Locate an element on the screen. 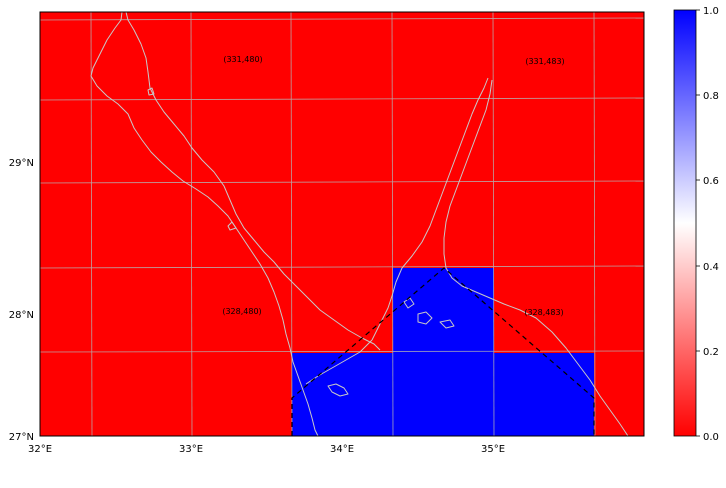  x-tick-label: 35°E is located at coordinates (493, 449).